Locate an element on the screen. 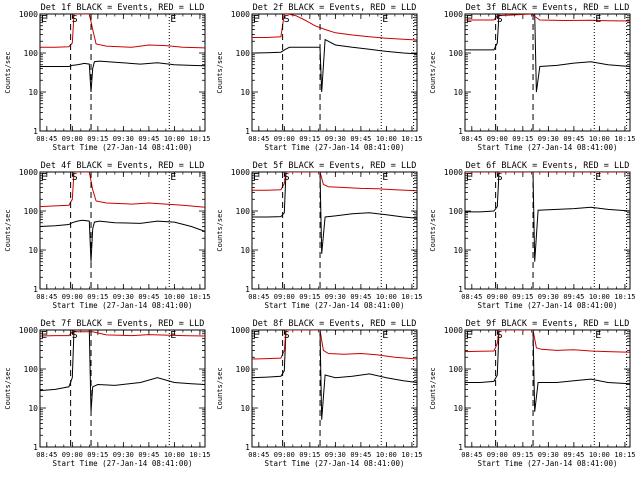  chart-title: Det 3f BLACK = Events, RED = LLD is located at coordinates (548, 8).